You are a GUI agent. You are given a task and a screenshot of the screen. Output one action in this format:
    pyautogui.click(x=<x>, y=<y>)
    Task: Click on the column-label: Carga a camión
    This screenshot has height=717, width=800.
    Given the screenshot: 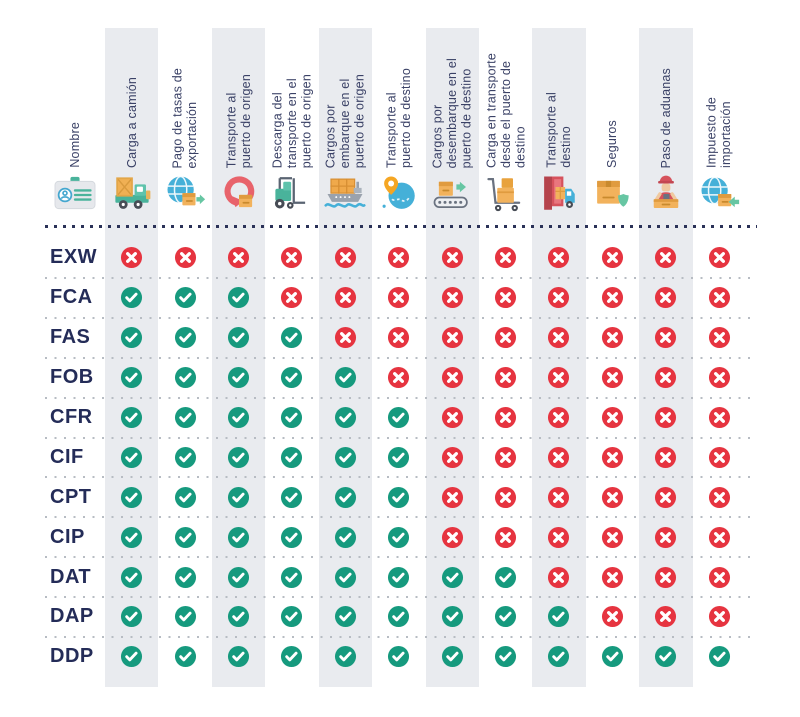 What is the action you would take?
    pyautogui.click(x=131, y=122)
    